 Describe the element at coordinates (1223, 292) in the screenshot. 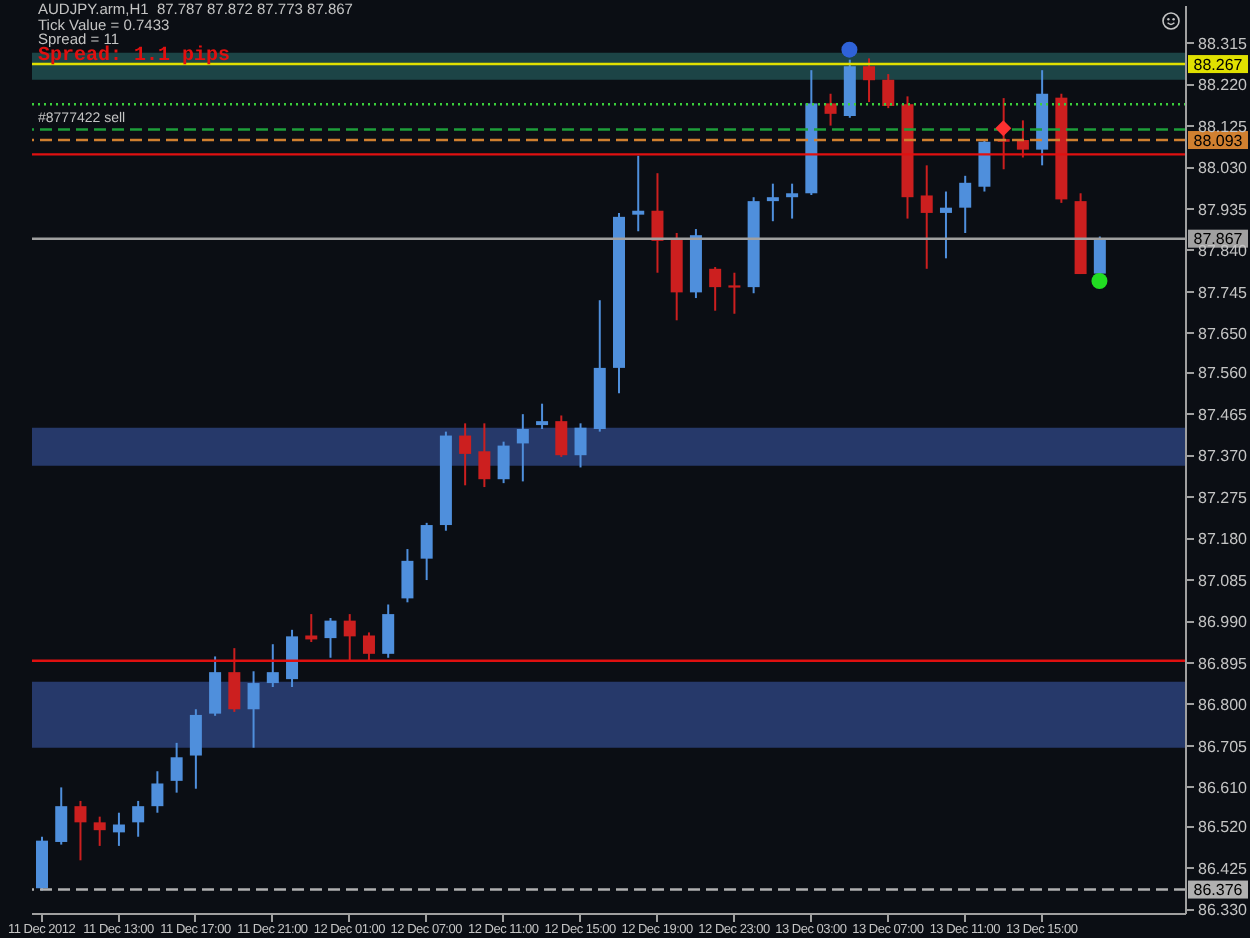

I see `y-tick-label: 87.745` at that location.